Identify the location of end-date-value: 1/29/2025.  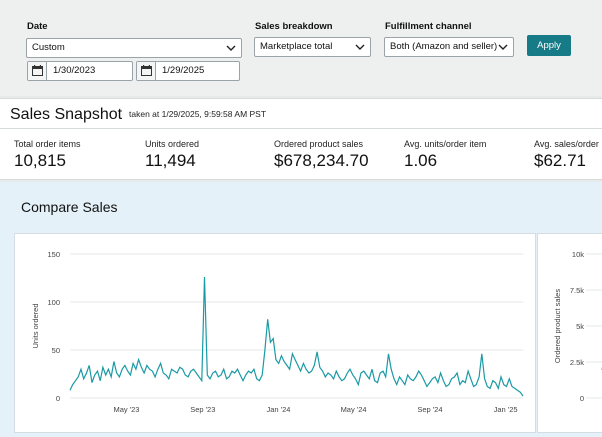
(183, 70).